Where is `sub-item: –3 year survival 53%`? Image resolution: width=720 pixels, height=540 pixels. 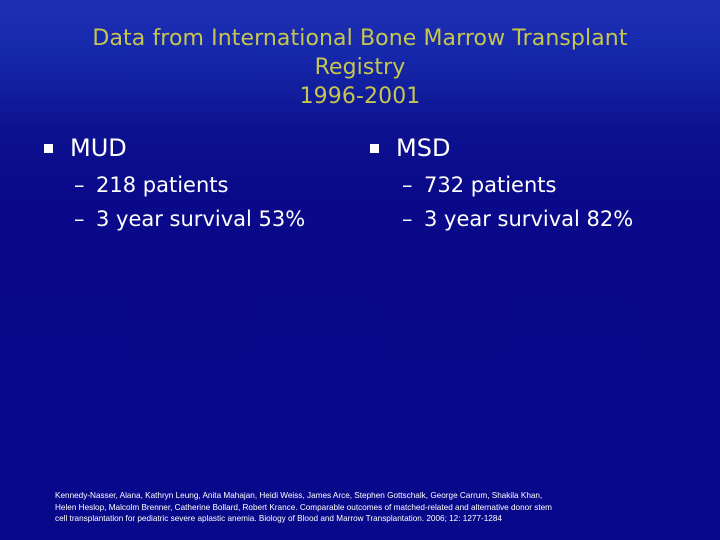
sub-item: –3 year survival 53% is located at coordinates (209, 219).